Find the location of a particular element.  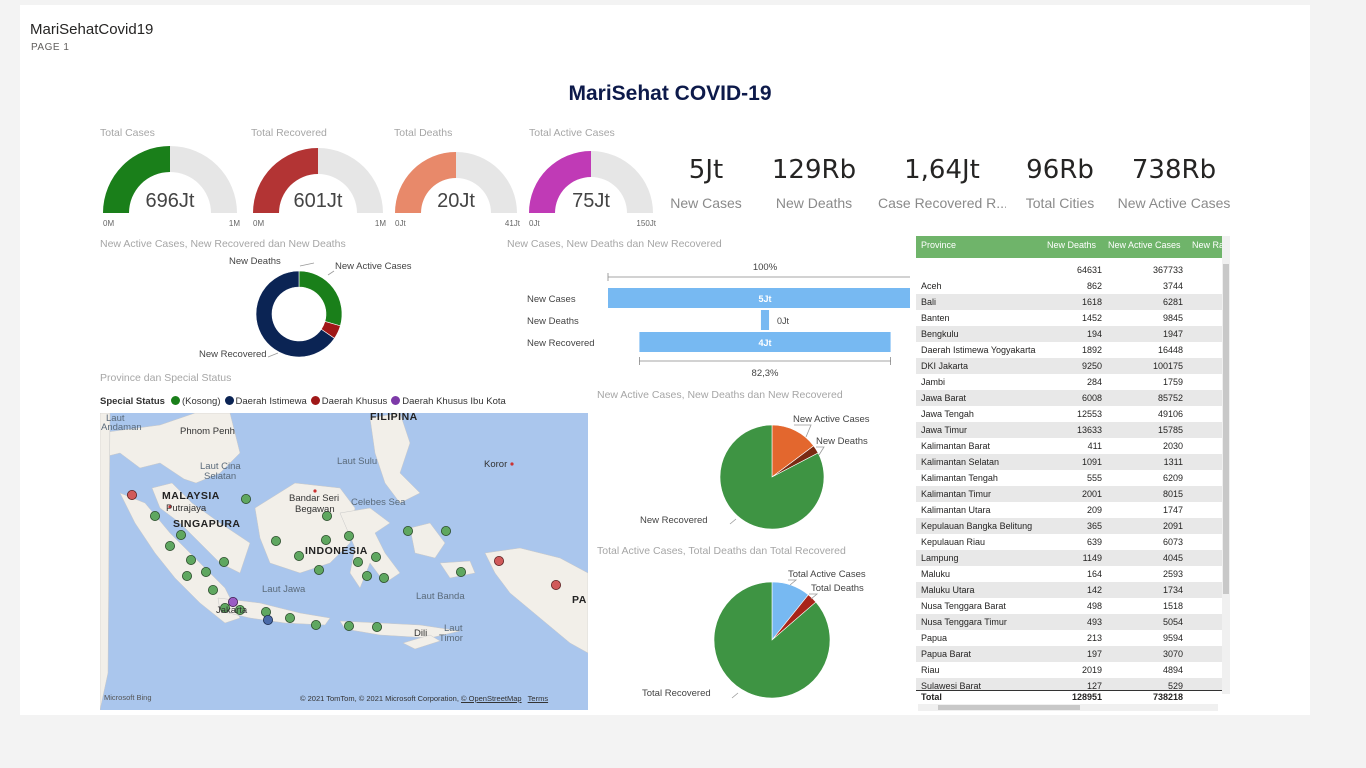

table-row: Papua Barat 197 3070 is located at coordinates (1069, 654).